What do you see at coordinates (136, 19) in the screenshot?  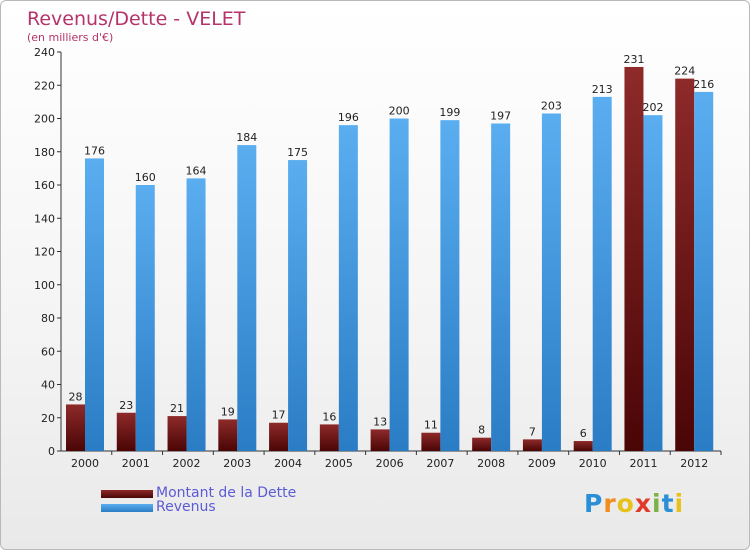 I see `chart-title: Revenus/Dette - VELET` at bounding box center [136, 19].